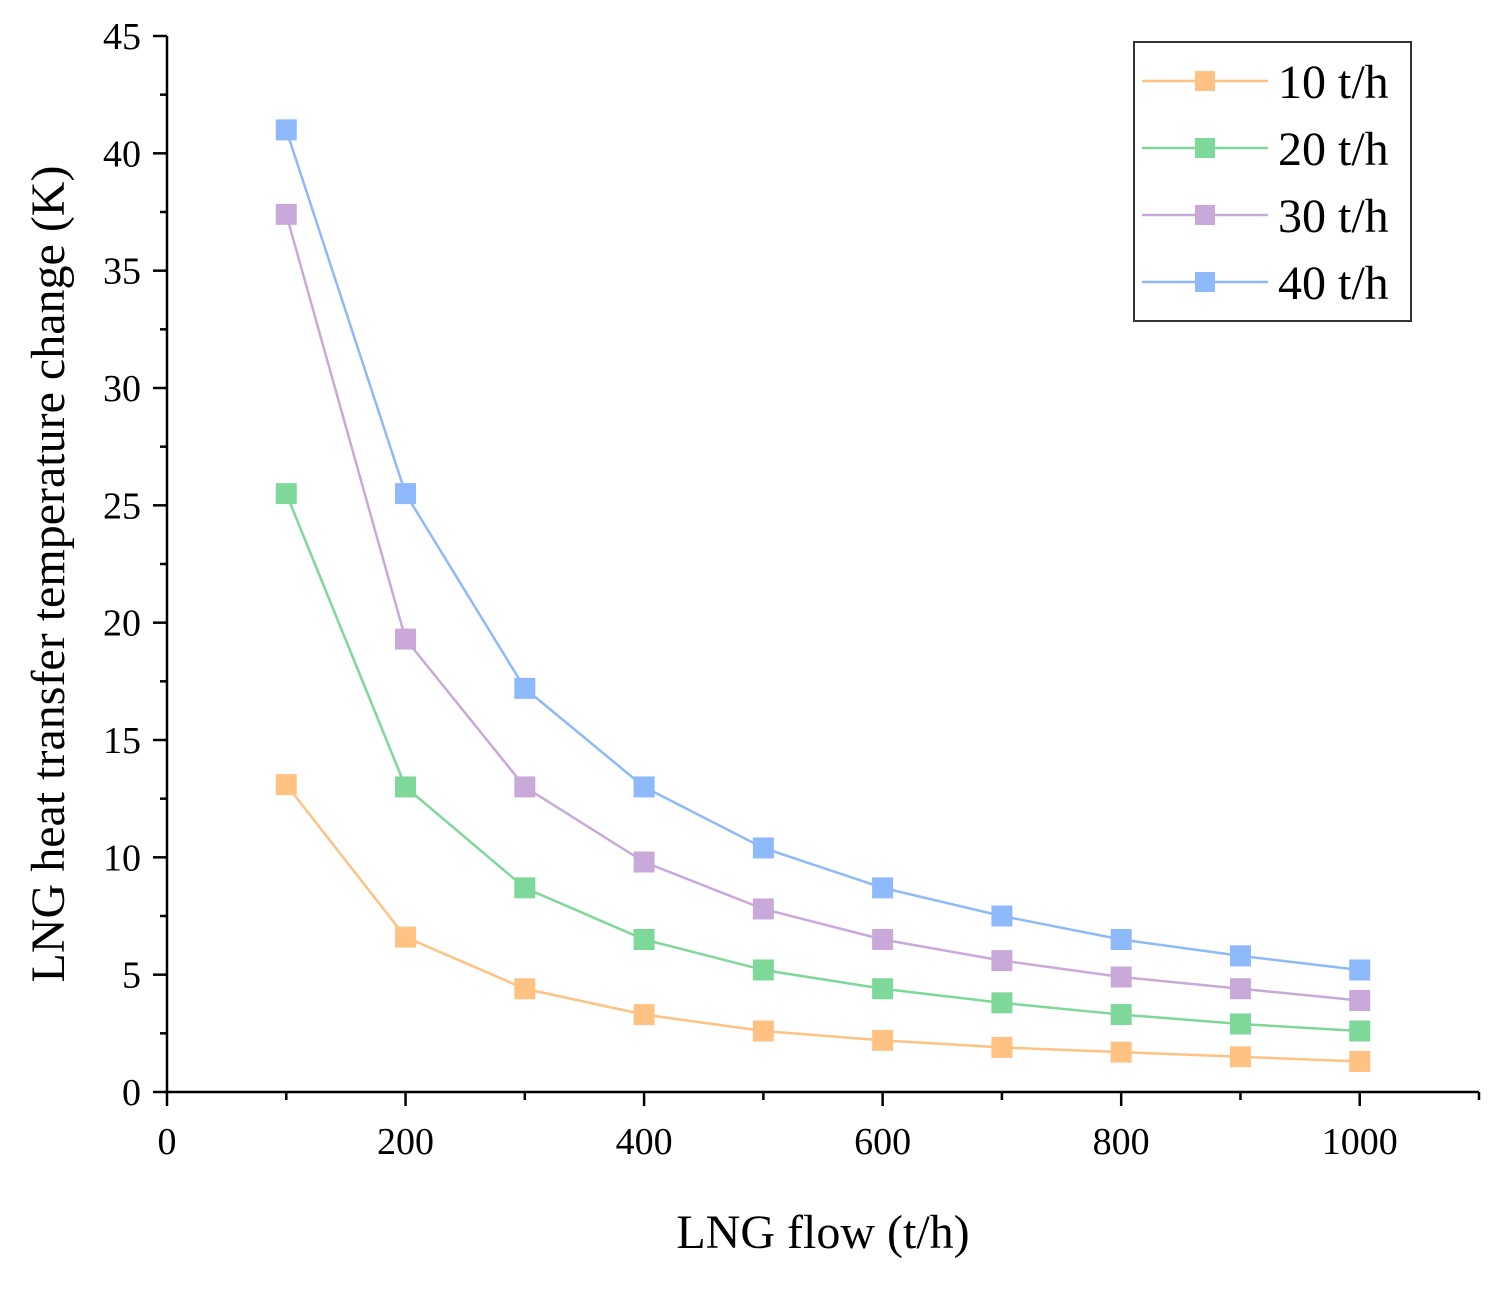 The width and height of the screenshot is (1511, 1293). I want to click on y-axis-title: LNG heat transfer temperature change (K), so click(48, 574).